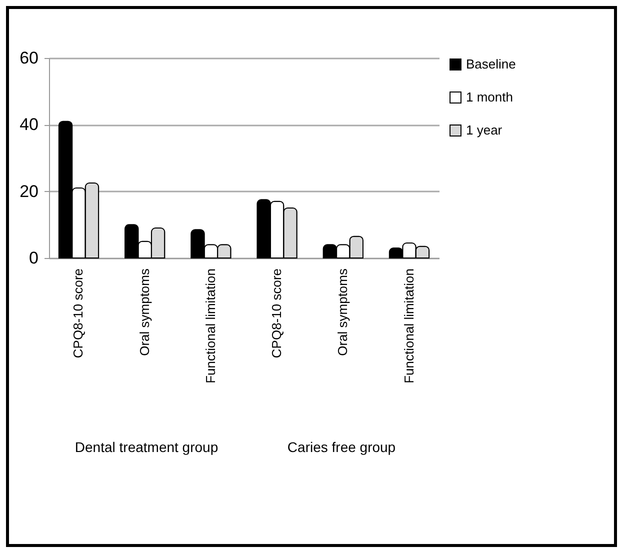 This screenshot has height=559, width=629. What do you see at coordinates (29, 191) in the screenshot?
I see `y-tick-label: 20` at bounding box center [29, 191].